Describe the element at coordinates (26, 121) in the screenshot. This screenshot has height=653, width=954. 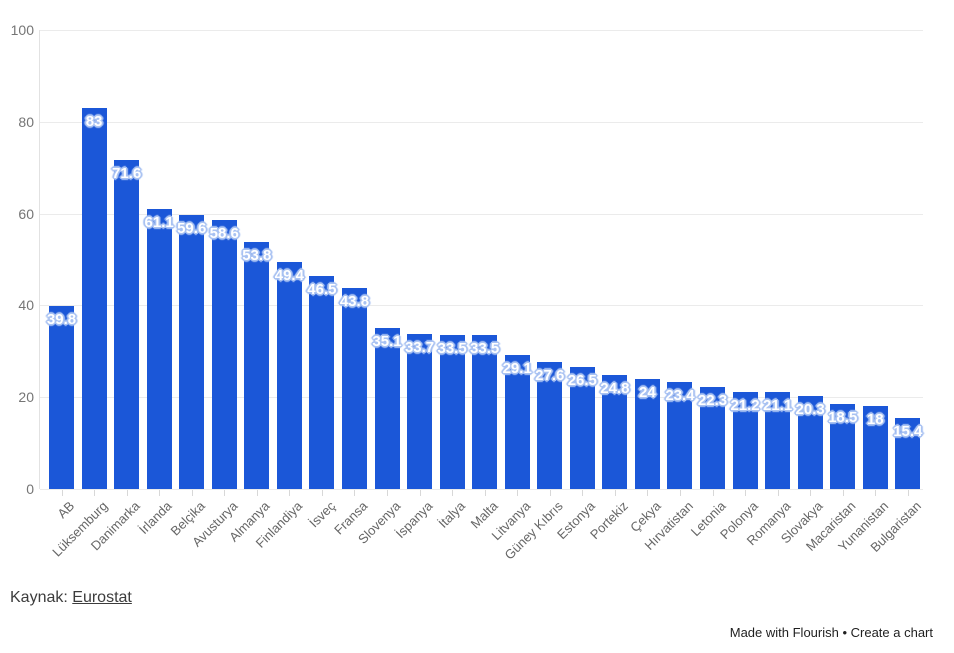
I see `y-axis-tick-label: 80` at that location.